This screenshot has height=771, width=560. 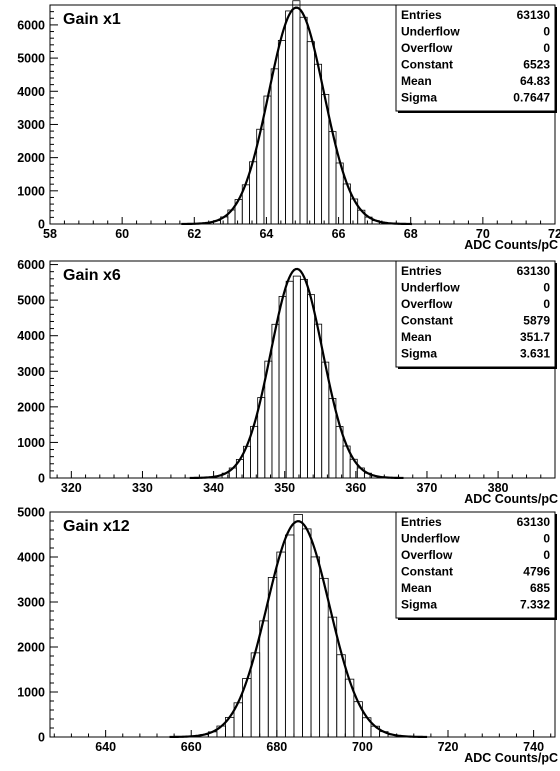 What do you see at coordinates (355, 488) in the screenshot?
I see `x-tick-label: 360` at bounding box center [355, 488].